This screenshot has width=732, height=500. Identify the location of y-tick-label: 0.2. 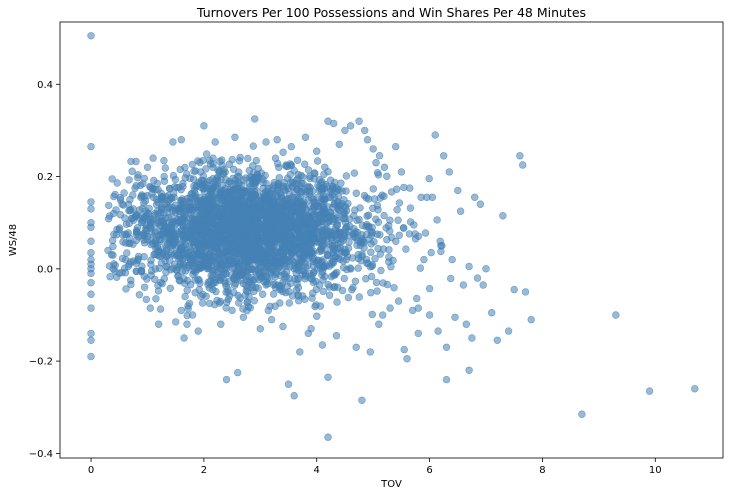
(45, 177).